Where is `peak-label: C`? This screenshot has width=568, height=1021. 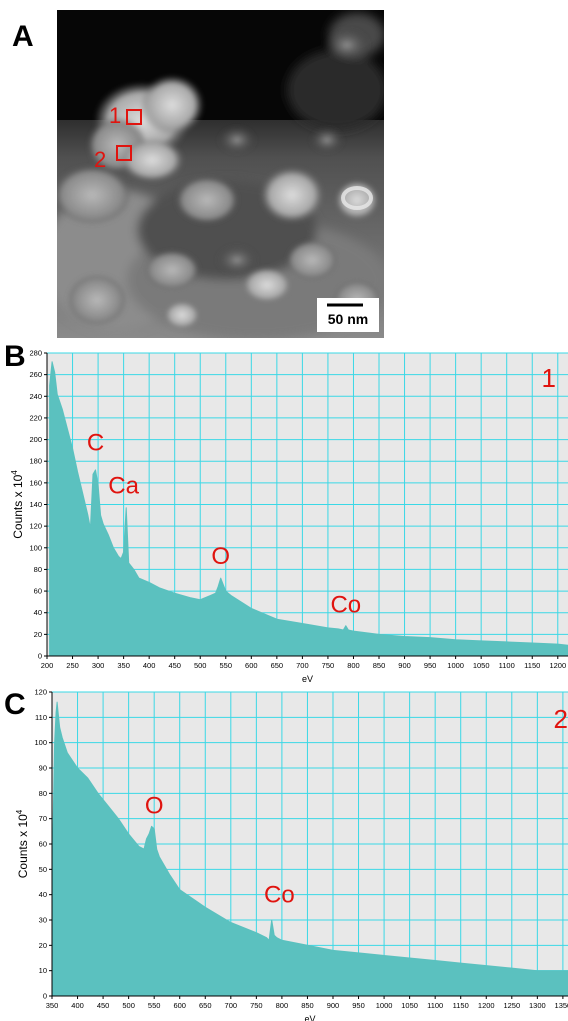
peak-label: C is located at coordinates (95, 442).